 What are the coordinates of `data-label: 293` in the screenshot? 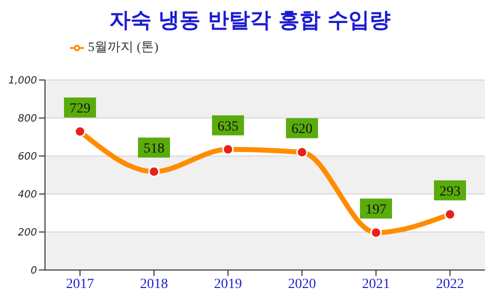 It's located at (450, 192).